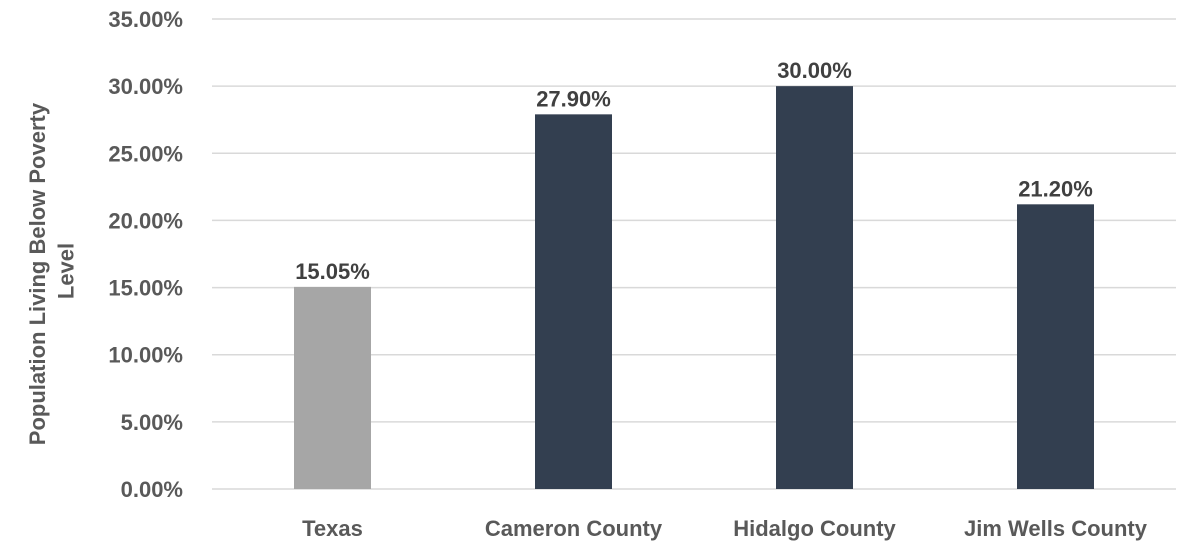  Describe the element at coordinates (152, 422) in the screenshot. I see `y-tick-label: 5.00%` at that location.